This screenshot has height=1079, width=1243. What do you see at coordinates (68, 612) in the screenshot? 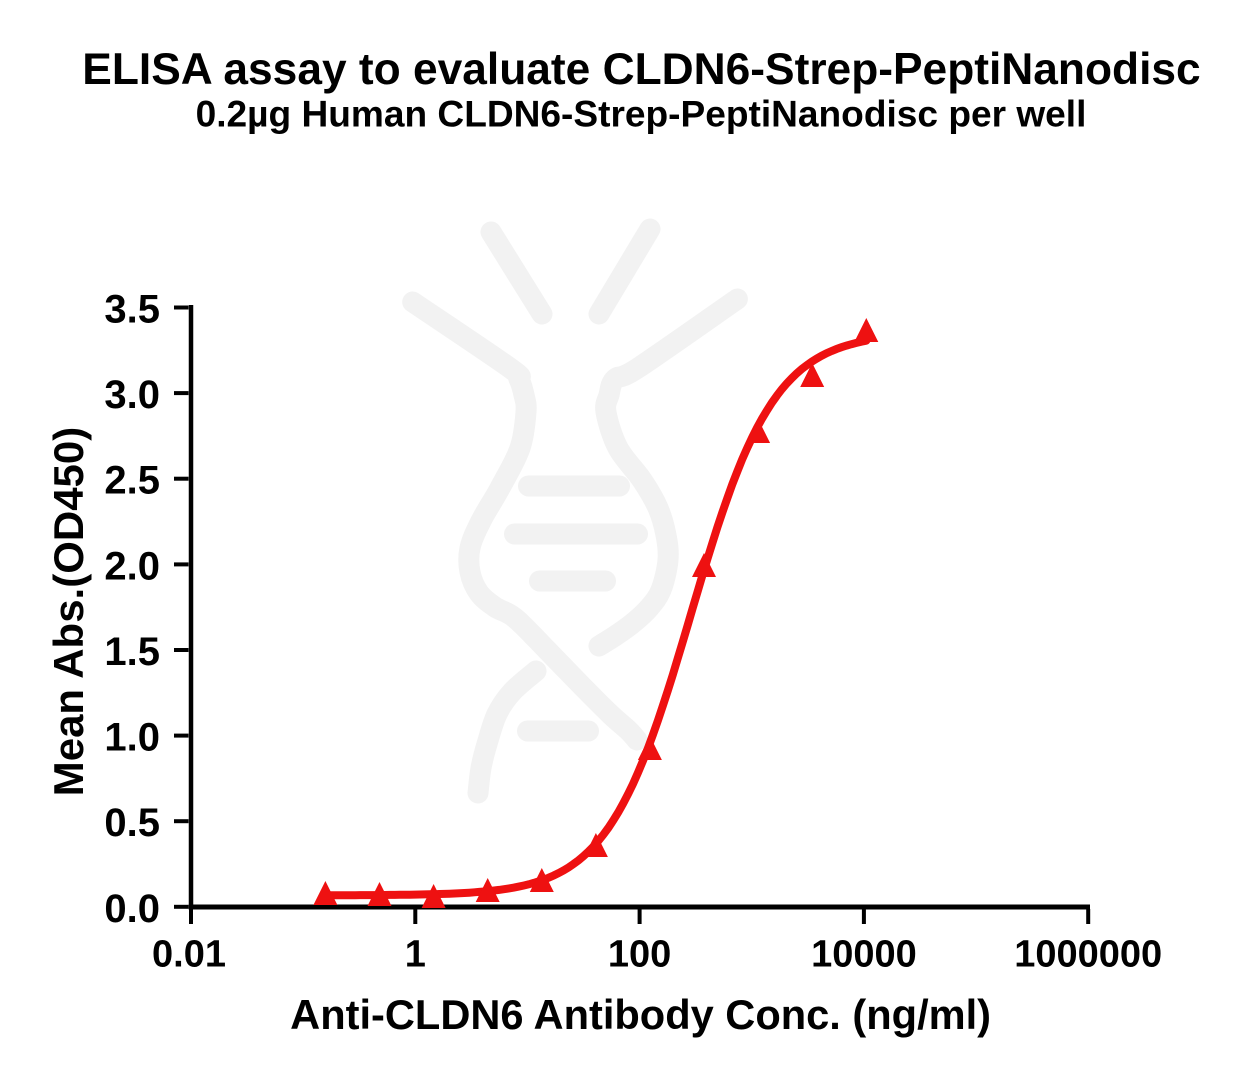
I see `svg-text: Mean Abs.(OD450)` at bounding box center [68, 612].